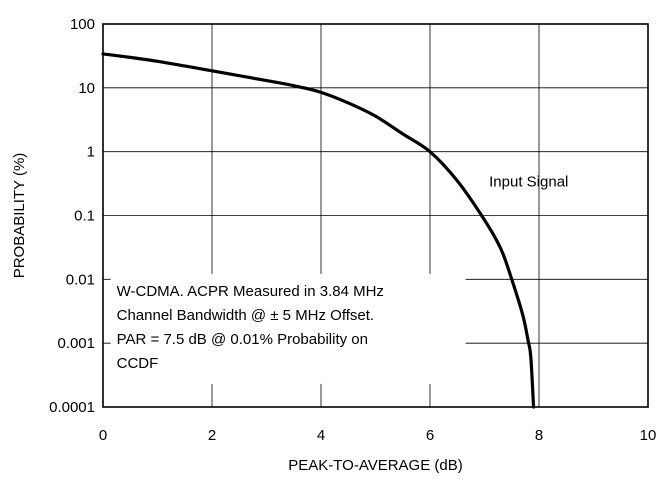  I want to click on annotation-background, so click(288, 328).